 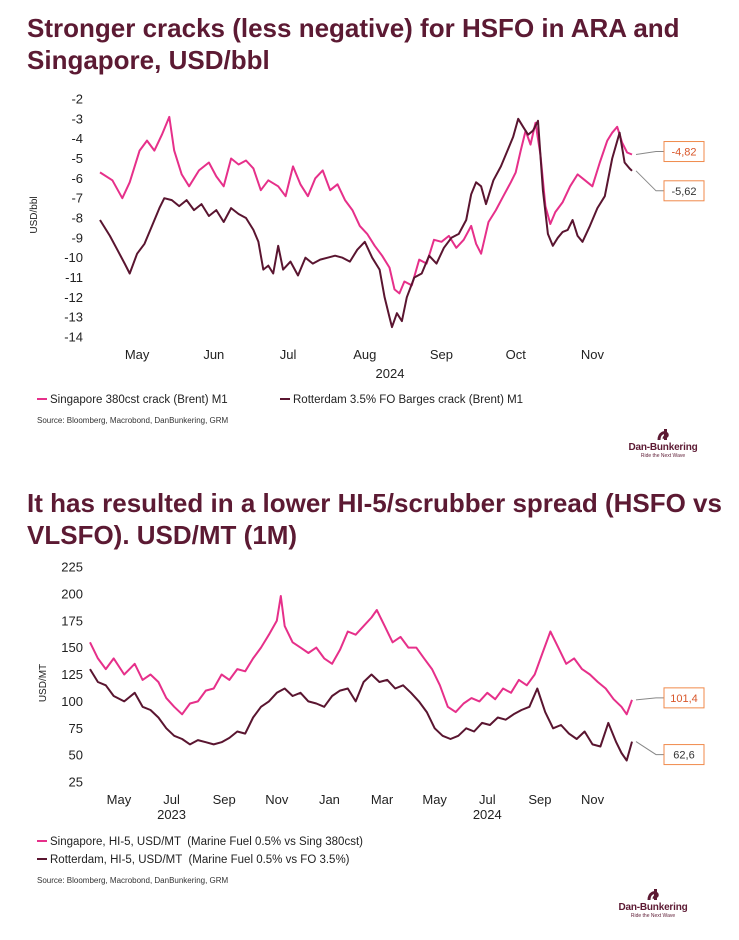 I want to click on end-label-text: 101,4, so click(x=684, y=699).